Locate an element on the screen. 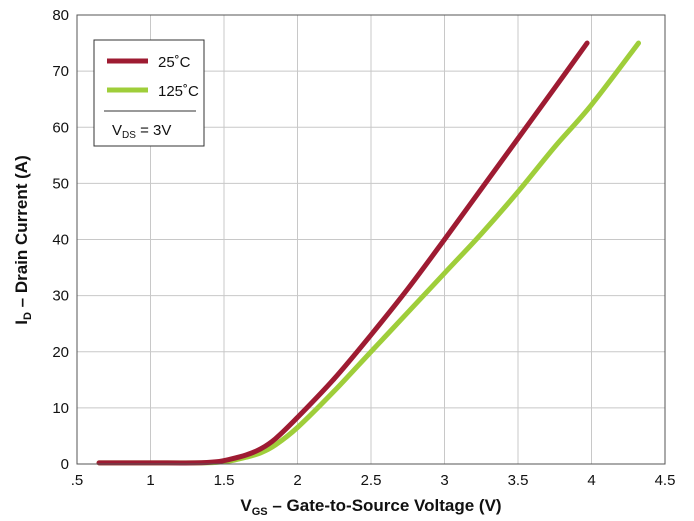 This screenshot has width=694, height=521. x-tick-label: 2 is located at coordinates (297, 480).